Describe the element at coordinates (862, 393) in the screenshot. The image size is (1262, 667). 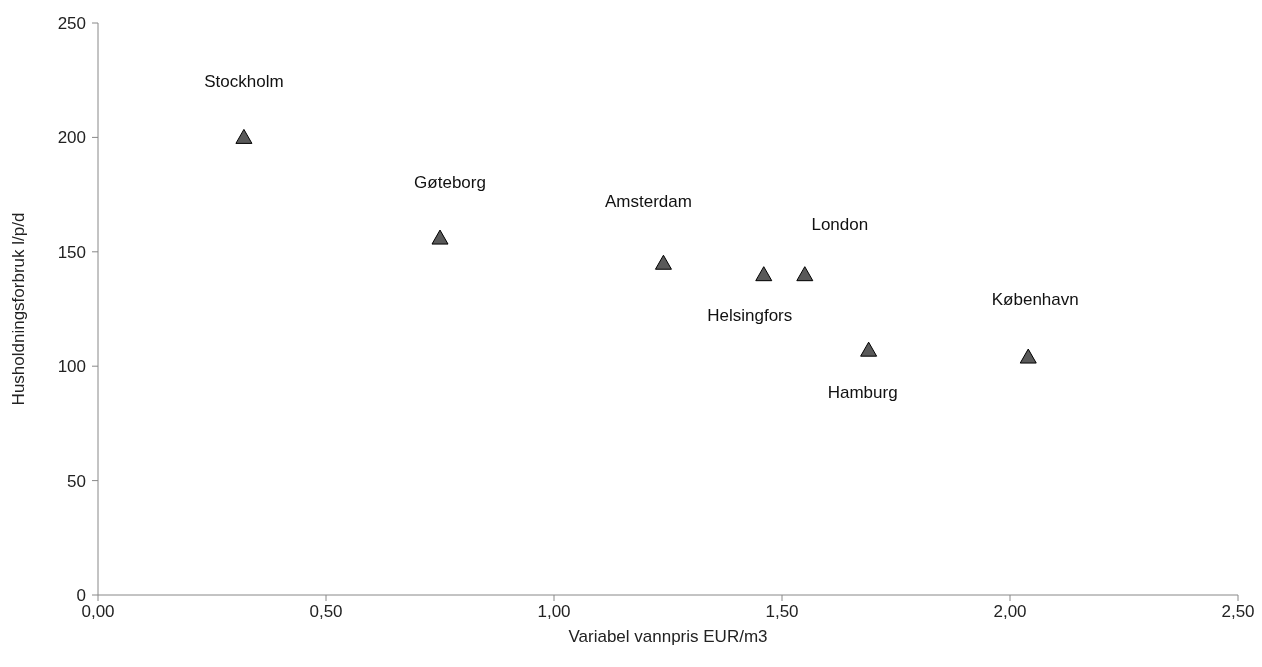
I see `annotation: Hamburg` at that location.